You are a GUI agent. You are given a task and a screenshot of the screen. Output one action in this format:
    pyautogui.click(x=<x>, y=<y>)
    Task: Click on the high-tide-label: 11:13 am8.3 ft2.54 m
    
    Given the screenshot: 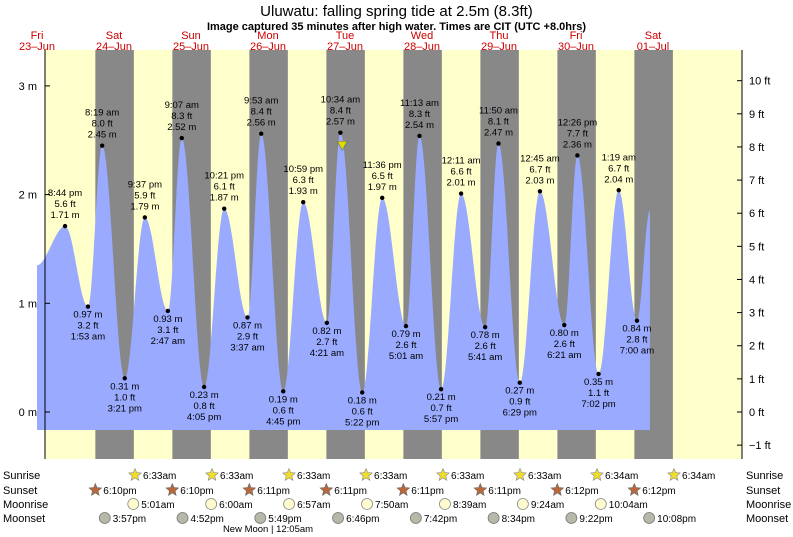 What is the action you would take?
    pyautogui.click(x=419, y=114)
    